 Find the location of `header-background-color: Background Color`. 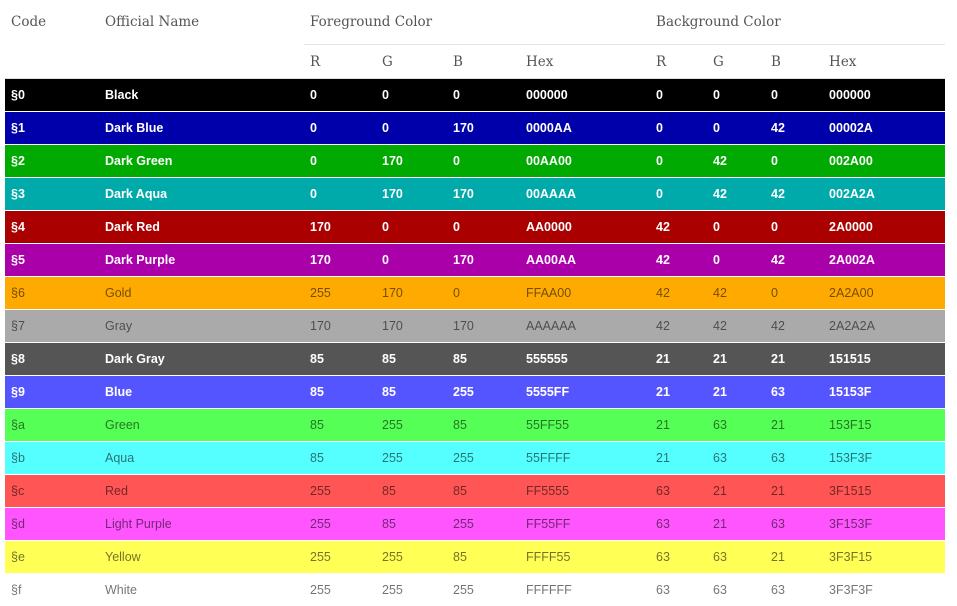

header-background-color: Background Color is located at coordinates (798, 22).